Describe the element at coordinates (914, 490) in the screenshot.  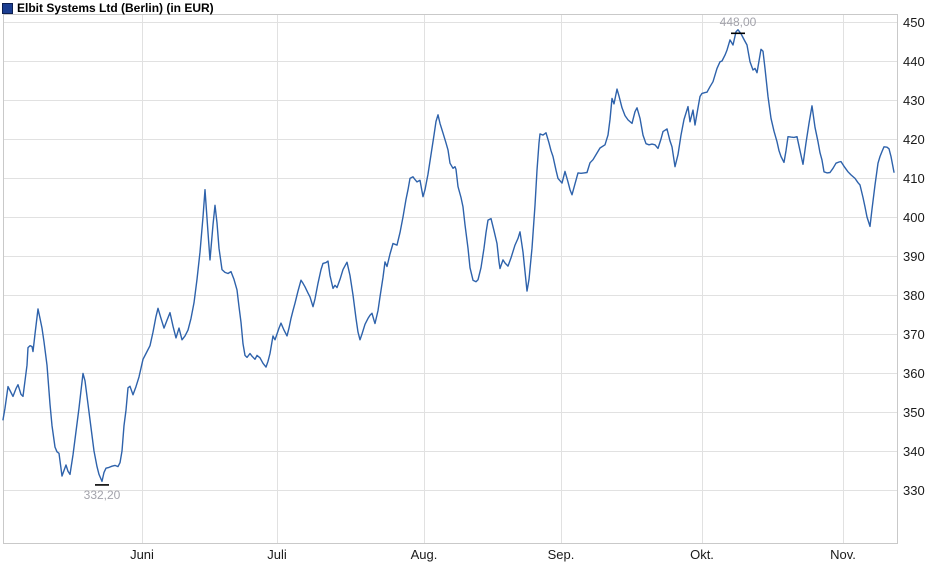
I see `y-axis-label: 330` at that location.